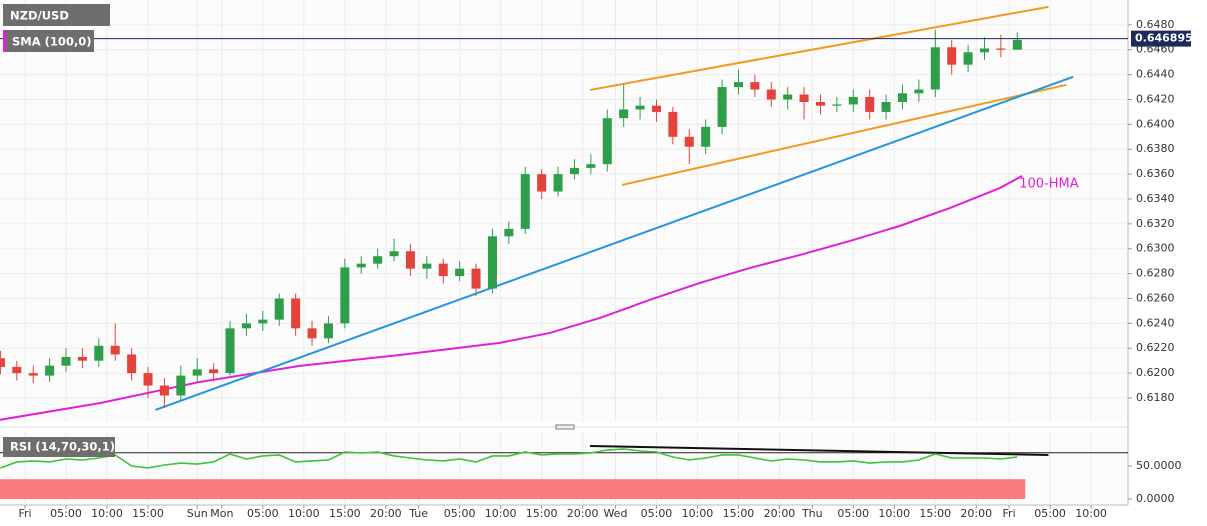 This screenshot has height=526, width=1207. I want to click on x-tick-label: Mon, so click(221, 513).